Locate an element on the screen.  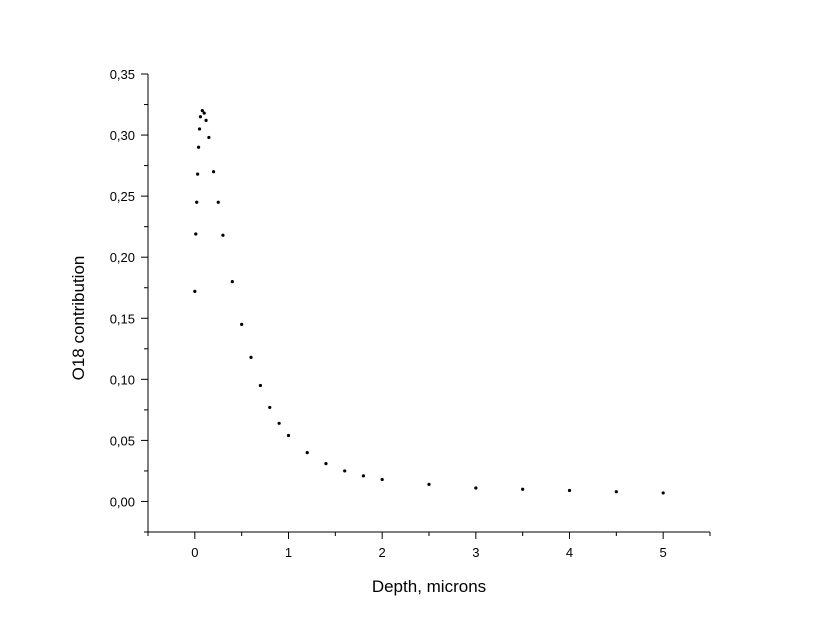
y-tick-label: 0,25 is located at coordinates (122, 196).